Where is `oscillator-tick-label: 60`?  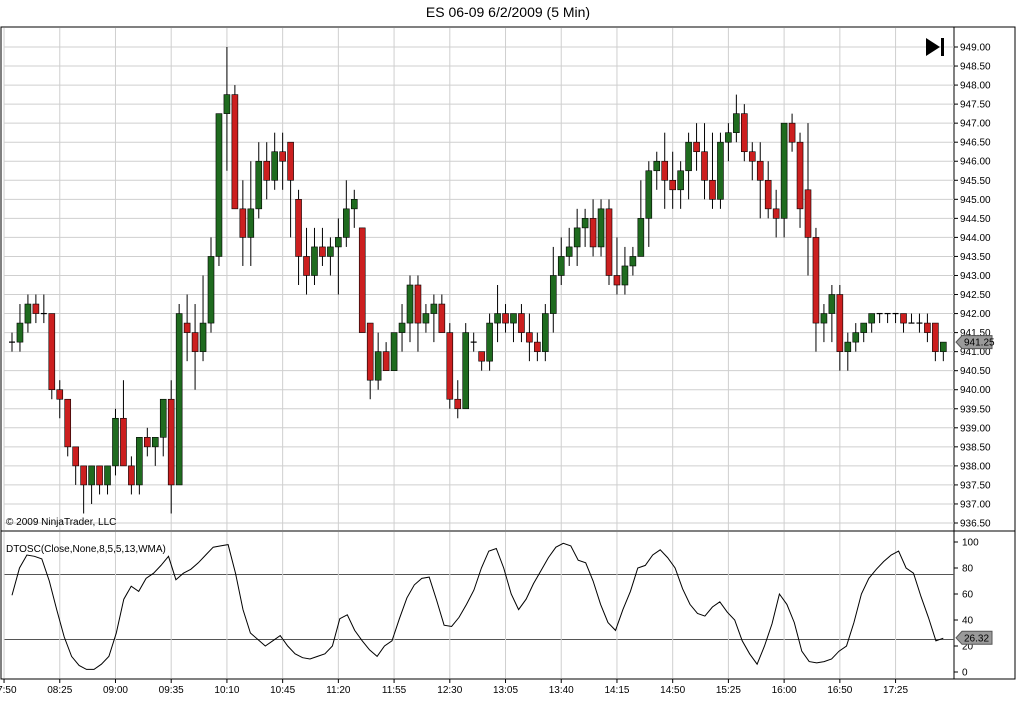
oscillator-tick-label: 60 is located at coordinates (968, 595).